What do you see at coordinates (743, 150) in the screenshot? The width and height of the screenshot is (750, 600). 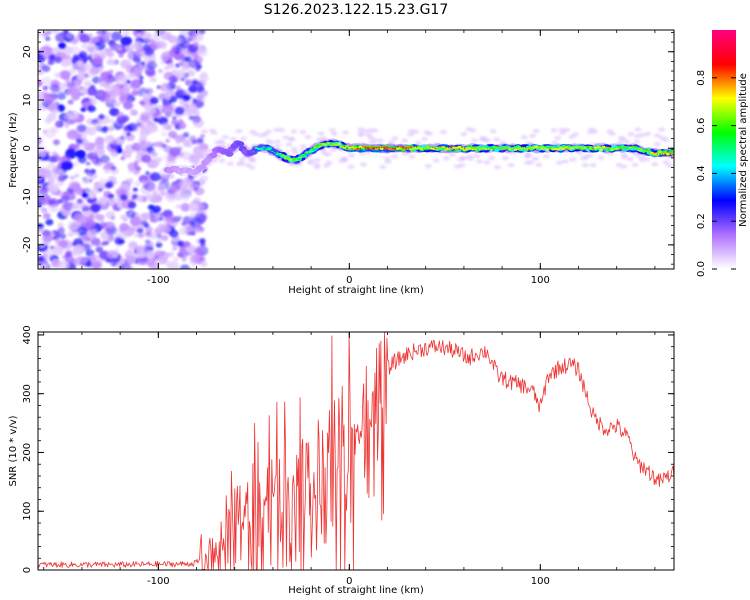 I see `colorbar-label: Normalized spectral amplitude` at bounding box center [743, 150].